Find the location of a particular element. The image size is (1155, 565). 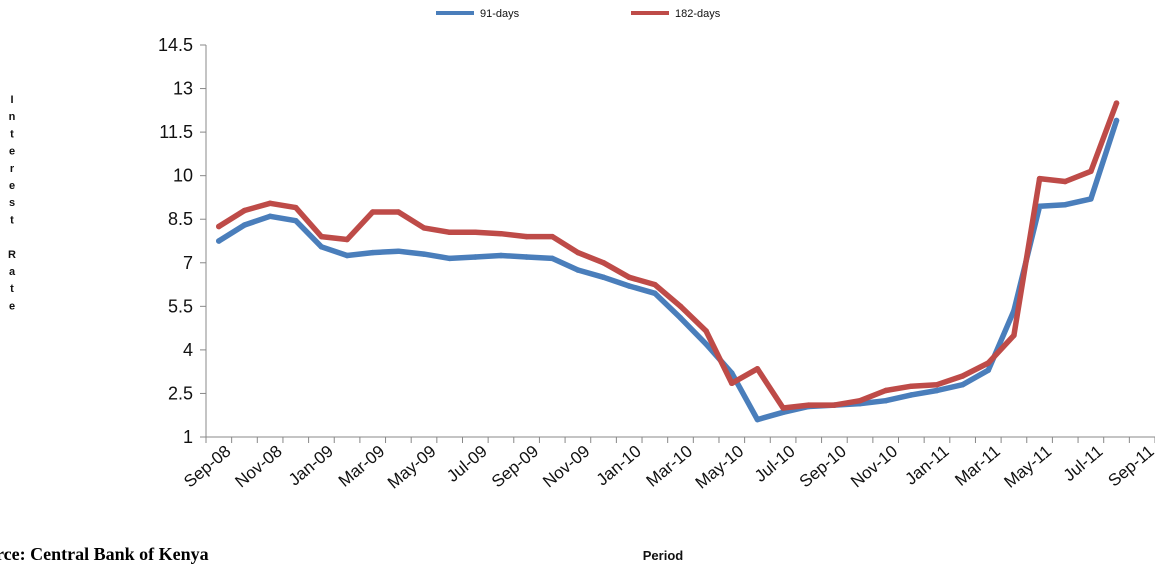

x-tick-label: Jul-09 is located at coordinates (467, 464).